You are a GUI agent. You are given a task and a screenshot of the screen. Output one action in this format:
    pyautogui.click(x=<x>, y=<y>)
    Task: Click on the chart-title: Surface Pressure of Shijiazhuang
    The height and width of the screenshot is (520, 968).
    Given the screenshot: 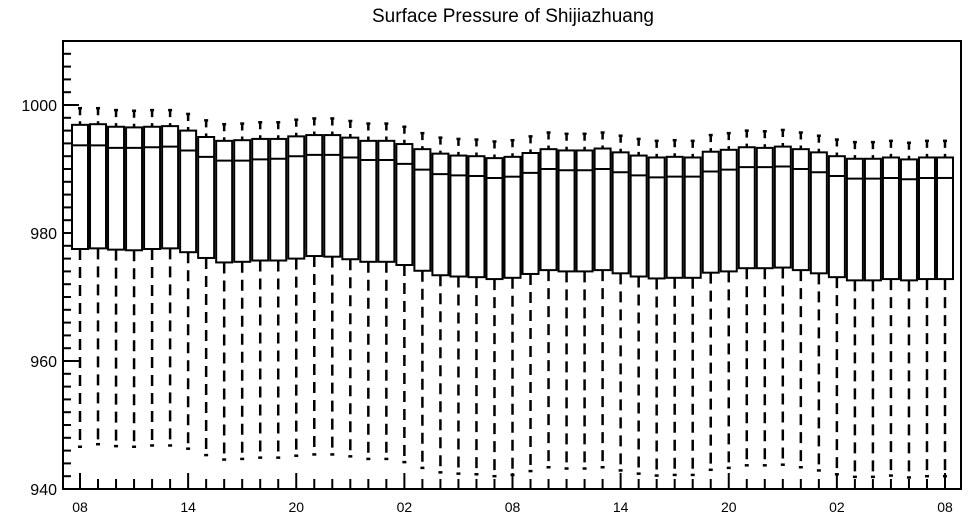 What is the action you would take?
    pyautogui.click(x=513, y=16)
    